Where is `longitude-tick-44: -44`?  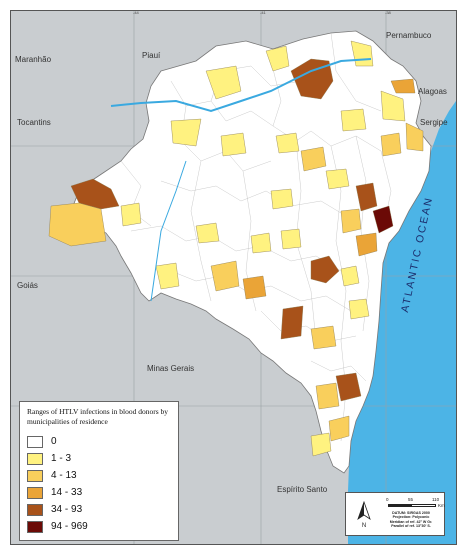 longitude-tick-44: -44 is located at coordinates (136, 12).